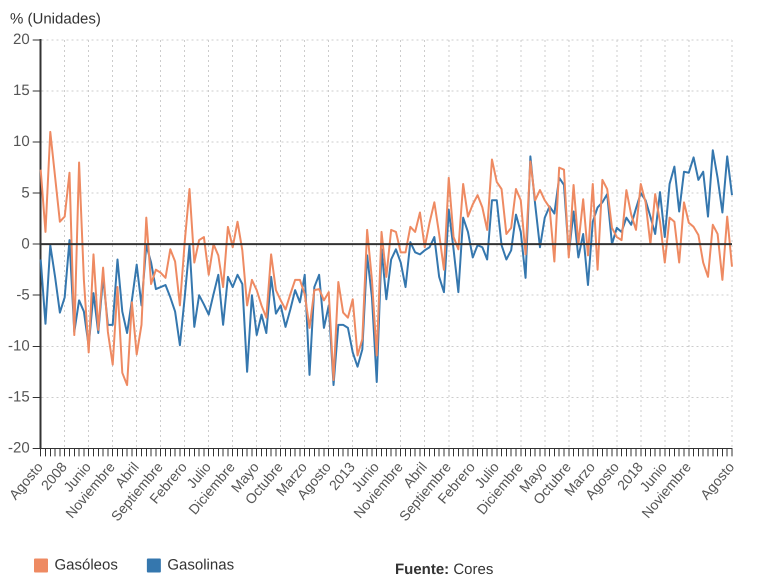  What do you see at coordinates (86, 565) in the screenshot?
I see `legend-label: Gasóleos` at bounding box center [86, 565].